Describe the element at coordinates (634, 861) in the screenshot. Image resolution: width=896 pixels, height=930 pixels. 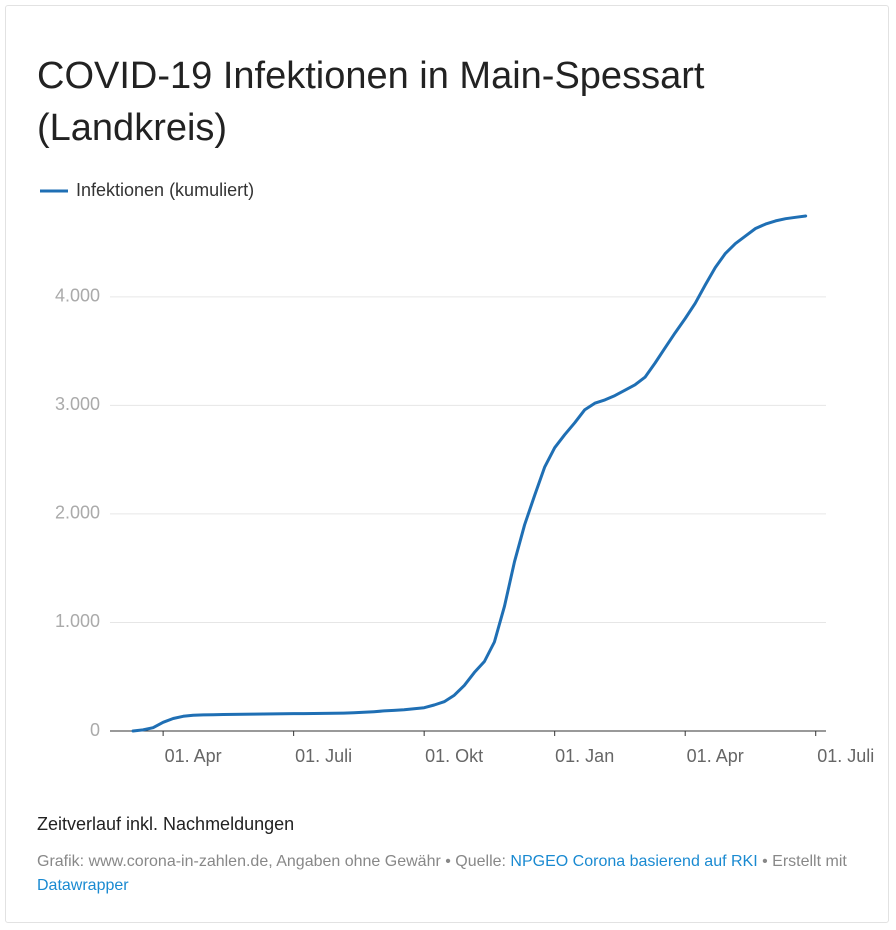
I see `source-link: NPGEO Corona basierend auf RKI` at that location.